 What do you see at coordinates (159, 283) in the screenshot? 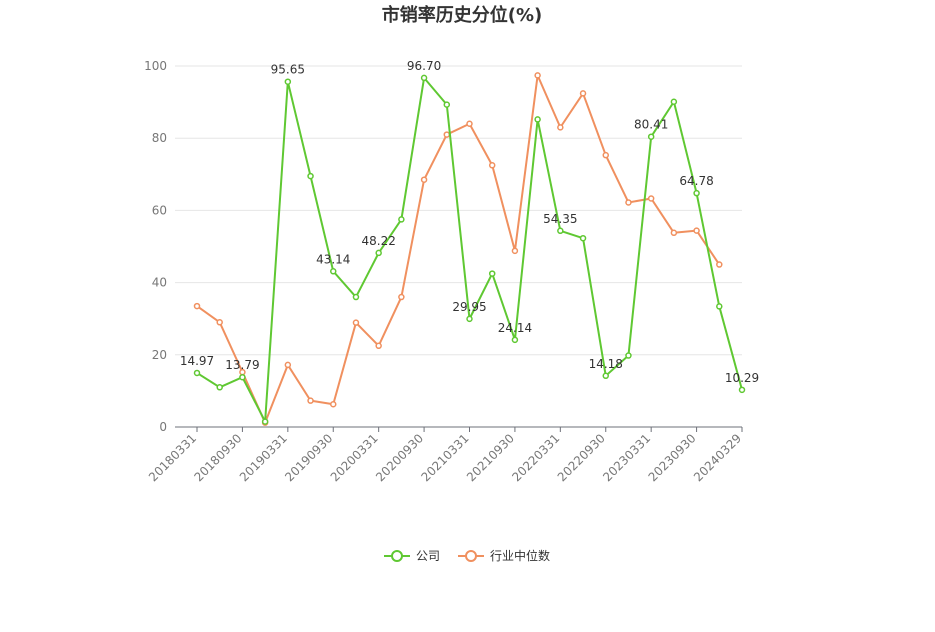
I see `y-tick-label: 40` at bounding box center [159, 283].